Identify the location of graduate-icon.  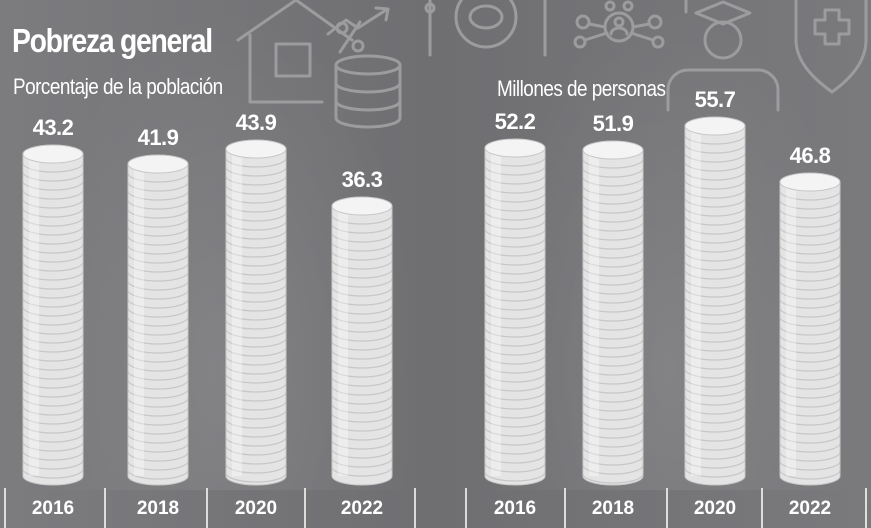
(723, 56).